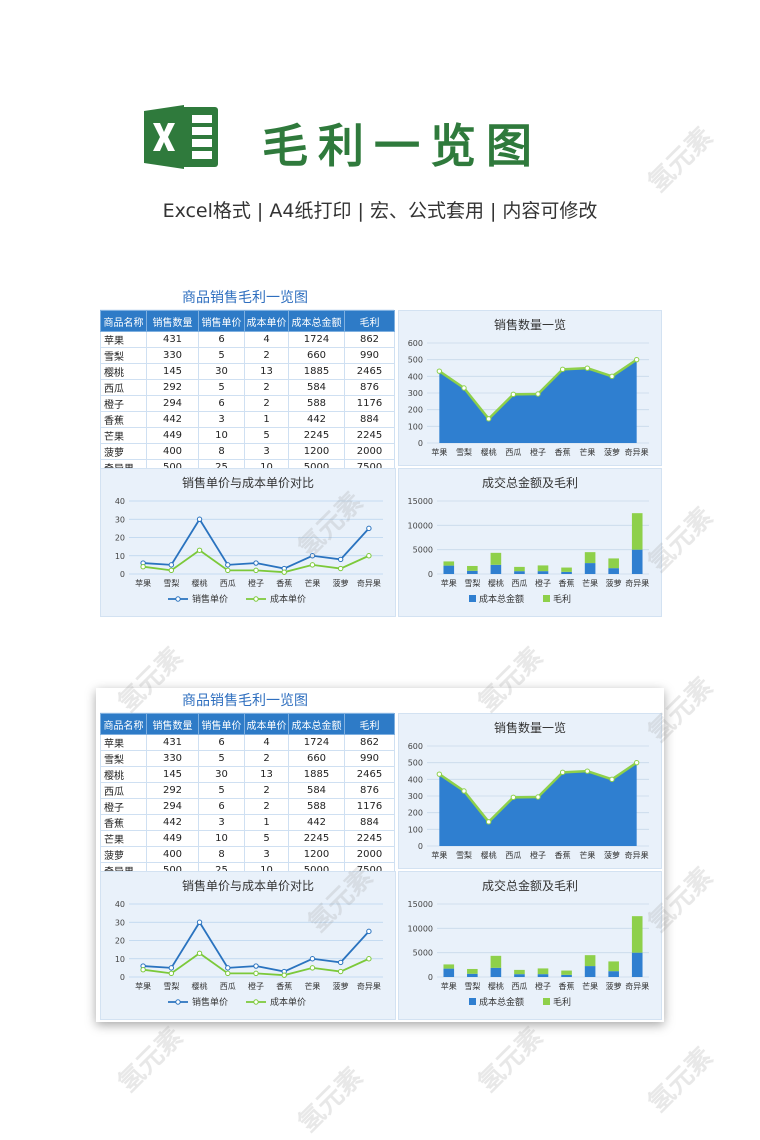 The image size is (760, 1140). Describe the element at coordinates (415, 376) in the screenshot. I see `y-tick-label: 400` at that location.